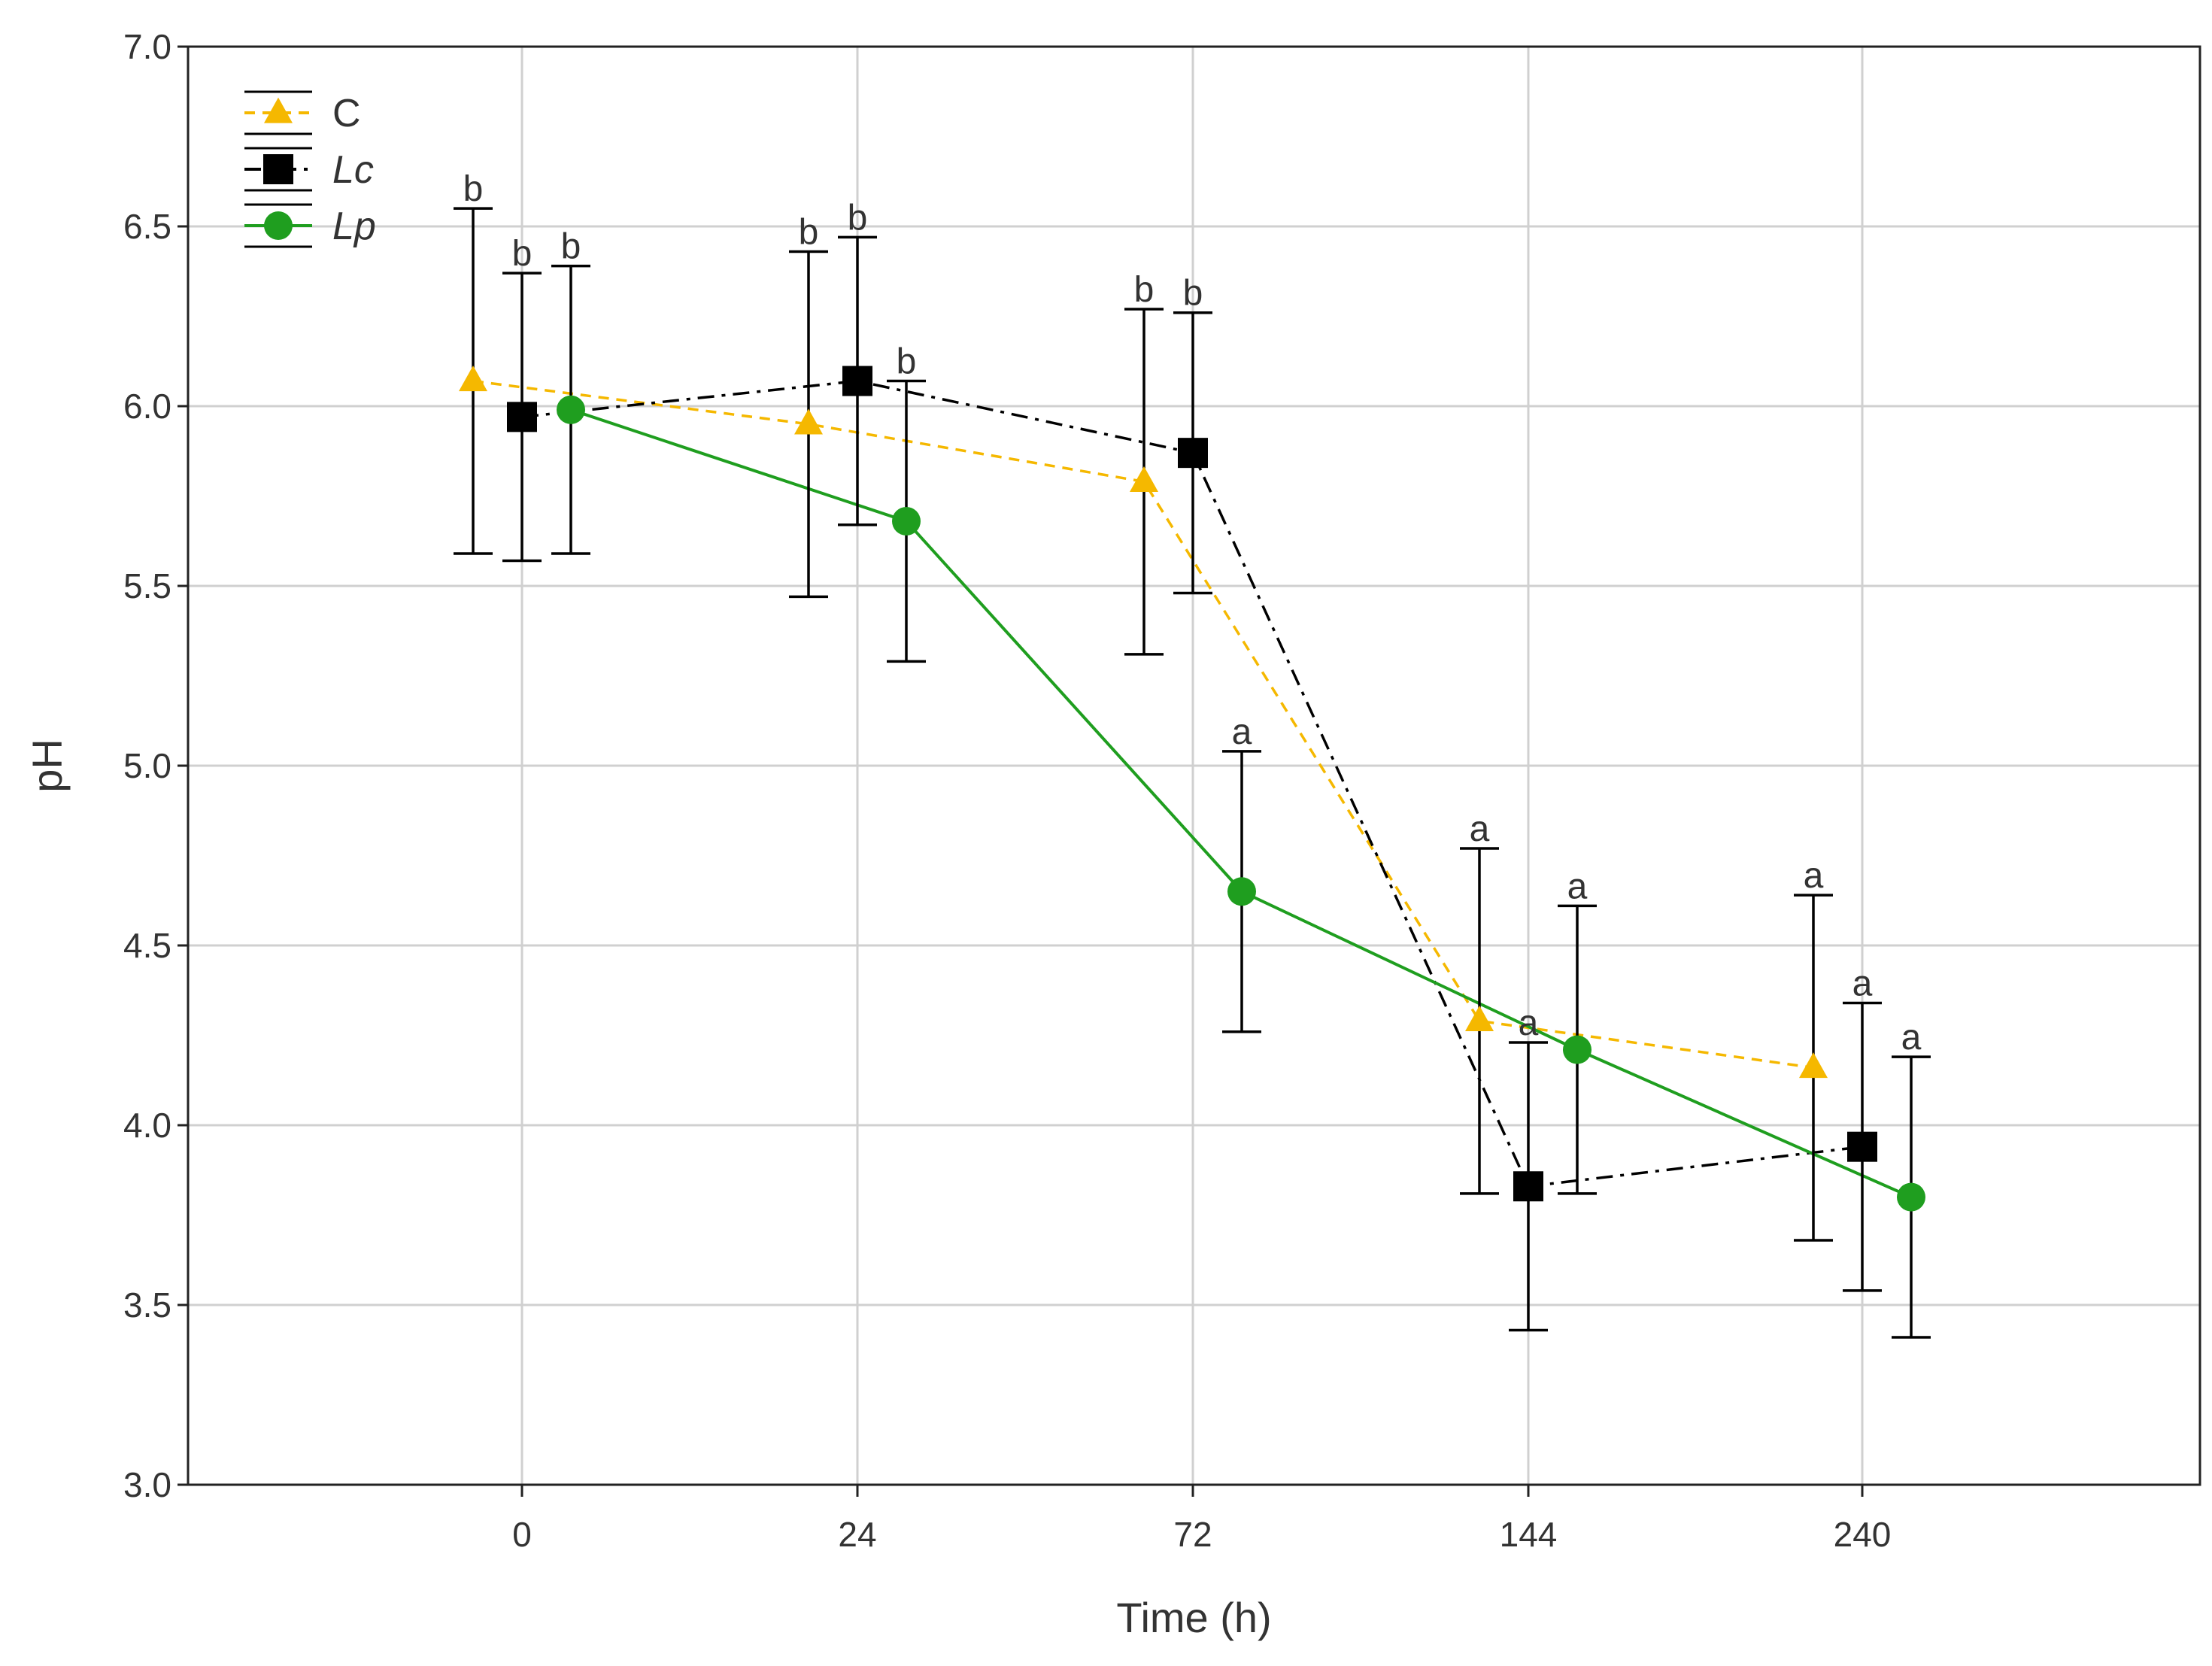 This screenshot has height=1666, width=2212. What do you see at coordinates (147, 945) in the screenshot?
I see `y-tick-label: 4.5` at bounding box center [147, 945].